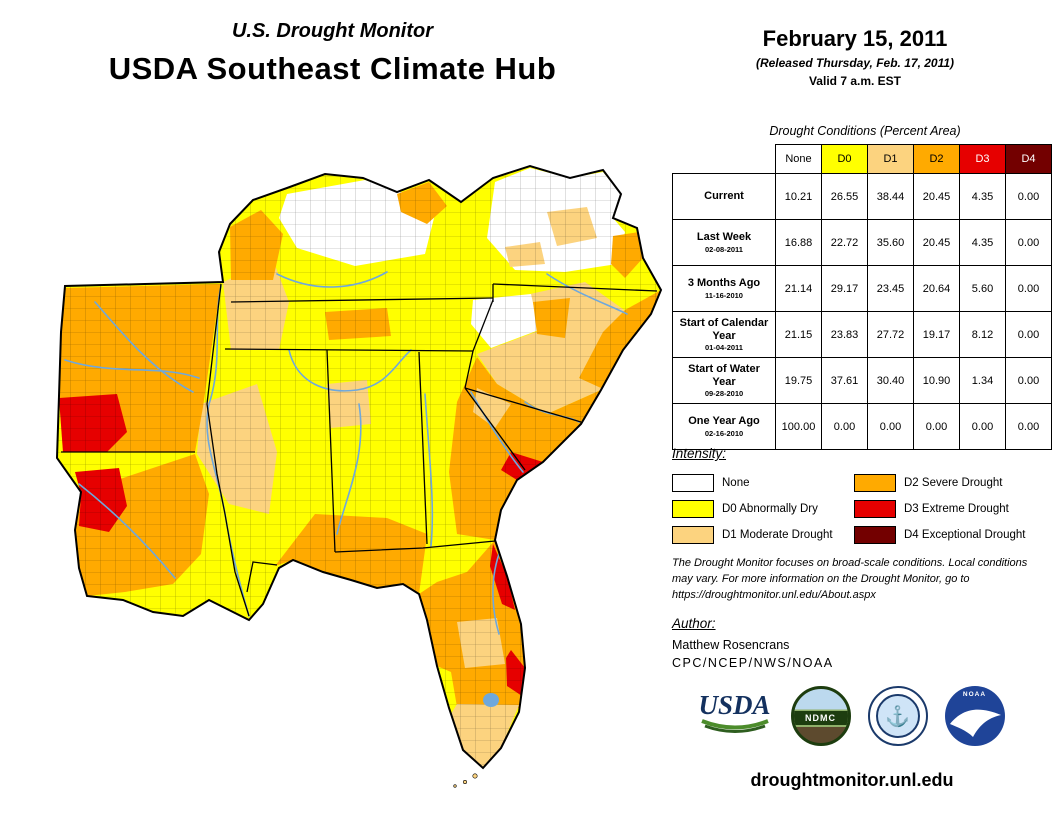  I want to click on value-cell: 27.72, so click(890, 334).